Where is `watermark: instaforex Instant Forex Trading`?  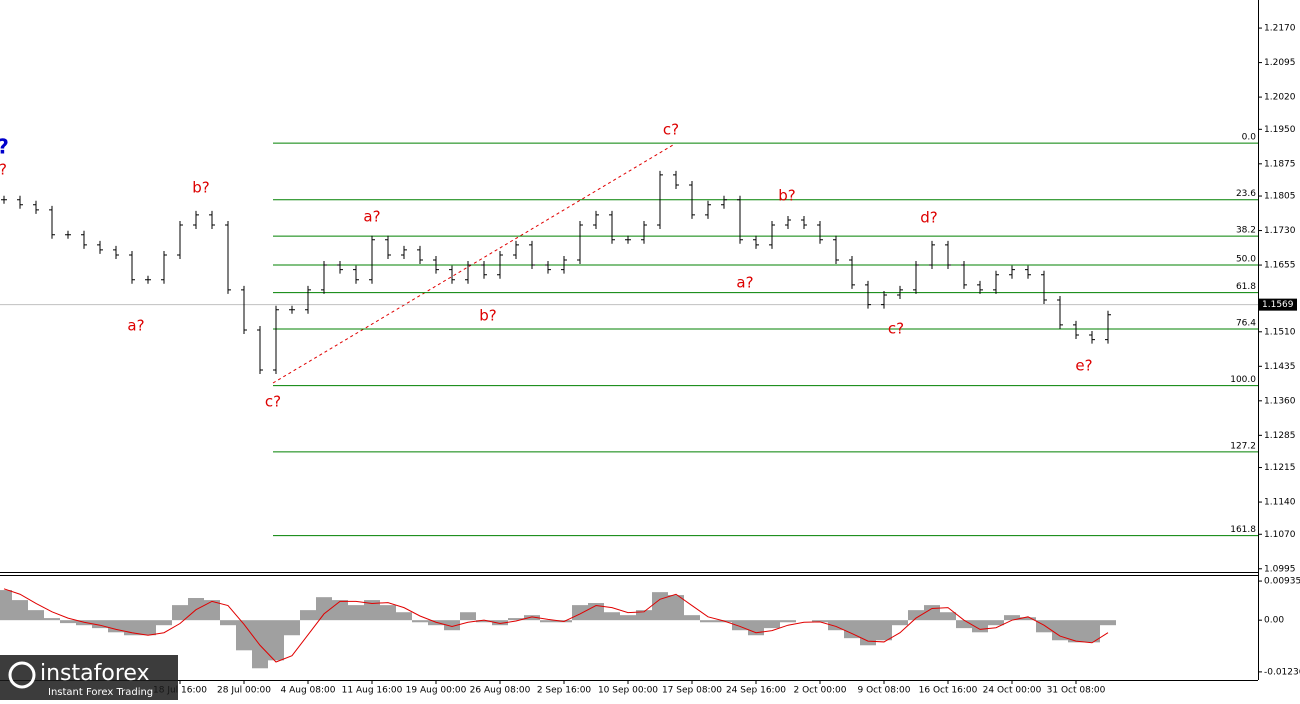 watermark: instaforex Instant Forex Trading is located at coordinates (89, 677).